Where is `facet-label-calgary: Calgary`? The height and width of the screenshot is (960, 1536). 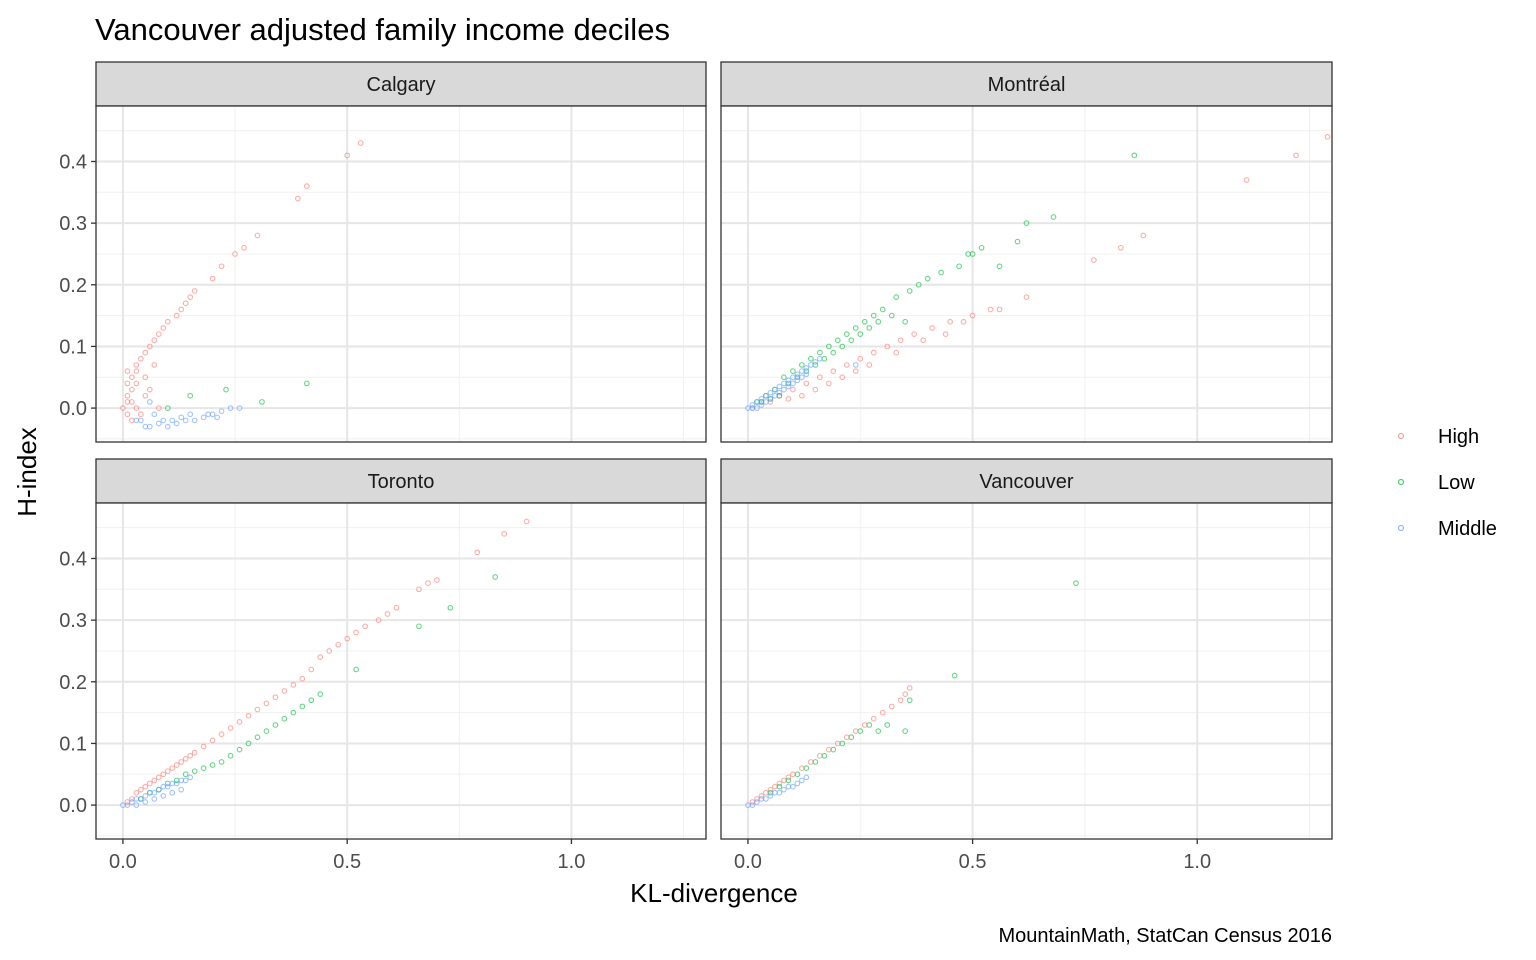
facet-label-calgary: Calgary is located at coordinates (401, 85).